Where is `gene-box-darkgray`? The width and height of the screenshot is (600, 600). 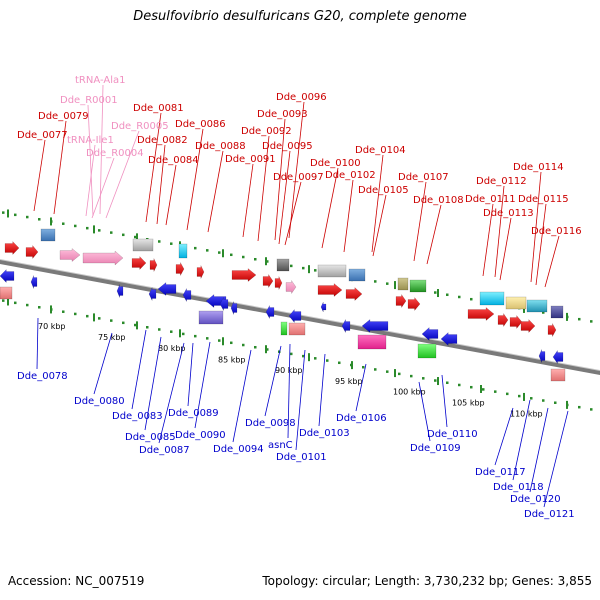
gene-box-darkgray is located at coordinates (283, 265).